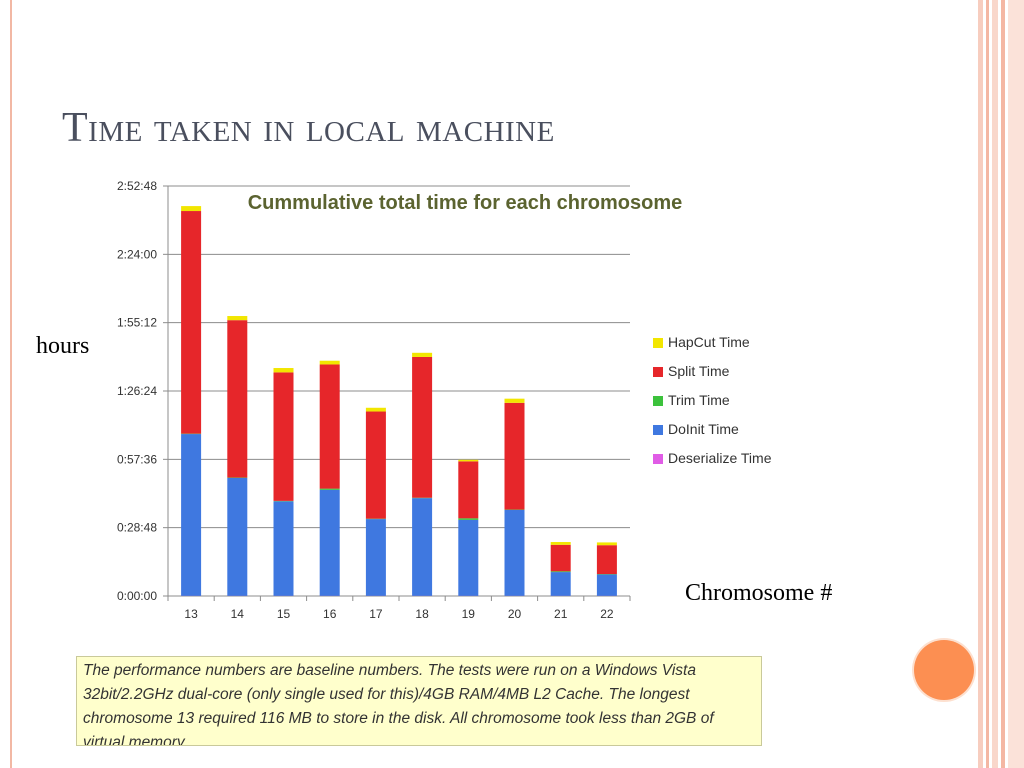 Image resolution: width=1024 pixels, height=768 pixels. Describe the element at coordinates (330, 614) in the screenshot. I see `x-tick-label: 16` at that location.